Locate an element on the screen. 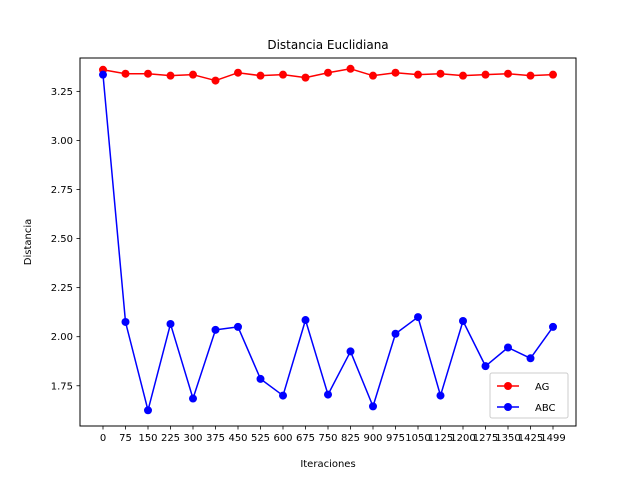 The height and width of the screenshot is (480, 640). x-tick-label: 675 is located at coordinates (305, 438).